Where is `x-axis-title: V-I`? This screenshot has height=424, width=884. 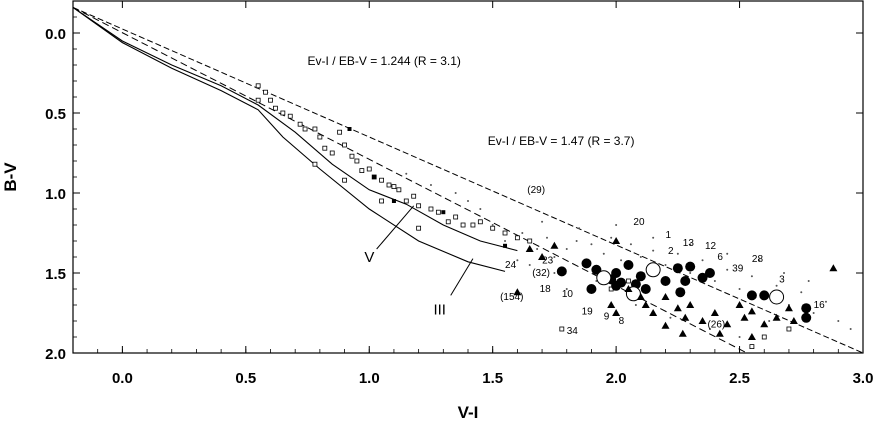 x-axis-title: V-I is located at coordinates (468, 412).